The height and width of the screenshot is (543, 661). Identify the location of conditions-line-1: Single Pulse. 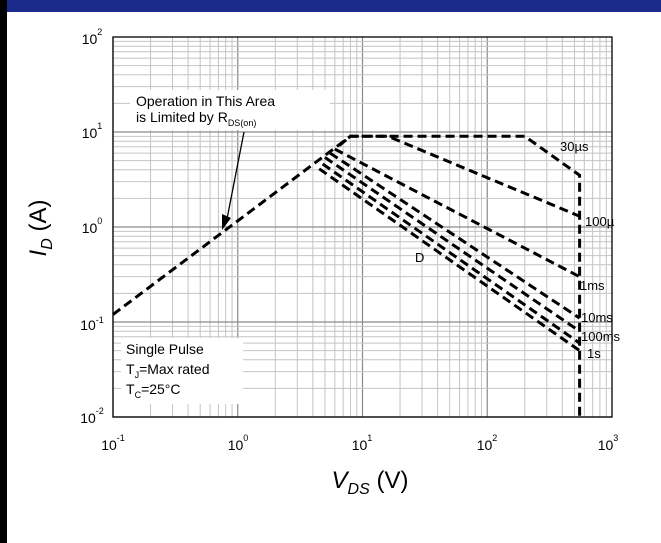
(165, 349).